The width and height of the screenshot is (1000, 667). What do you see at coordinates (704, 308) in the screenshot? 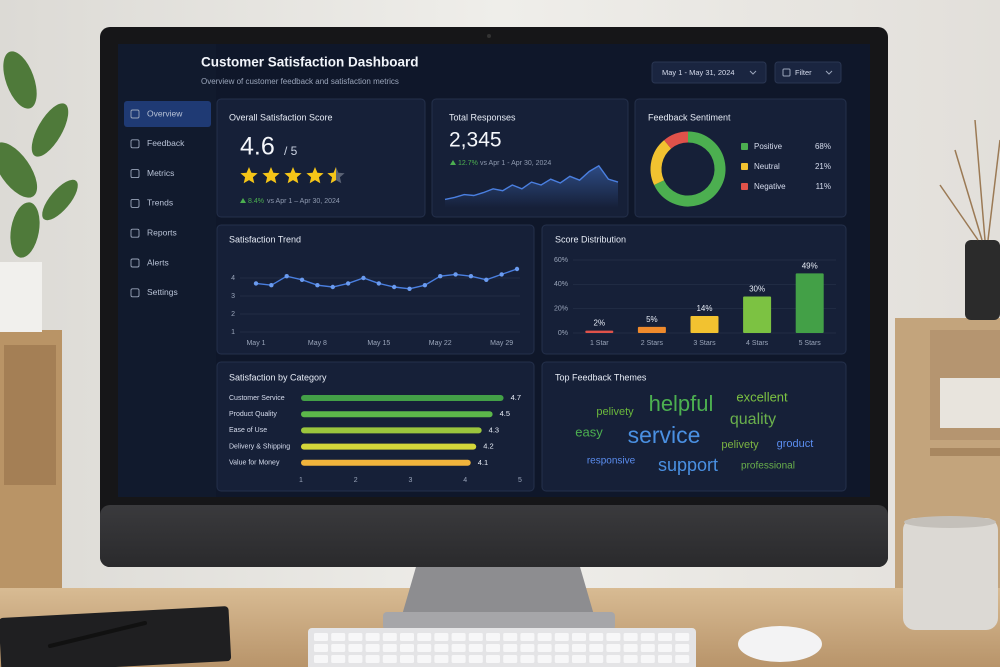
I see `bar-value: 14%` at bounding box center [704, 308].